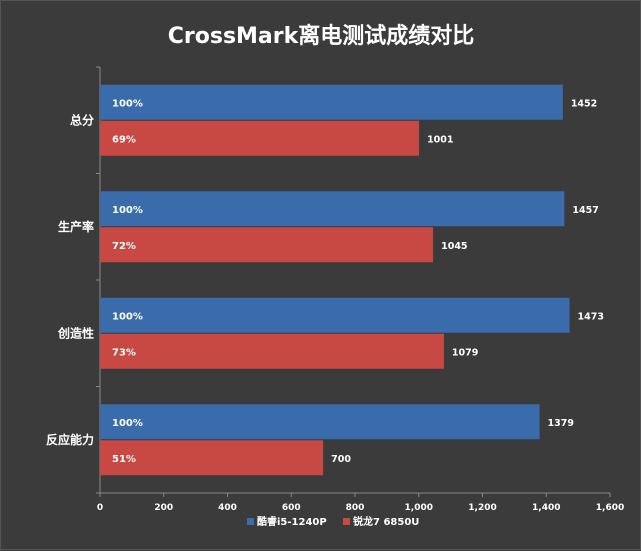  Describe the element at coordinates (591, 316) in the screenshot. I see `value-label: 1473` at that location.